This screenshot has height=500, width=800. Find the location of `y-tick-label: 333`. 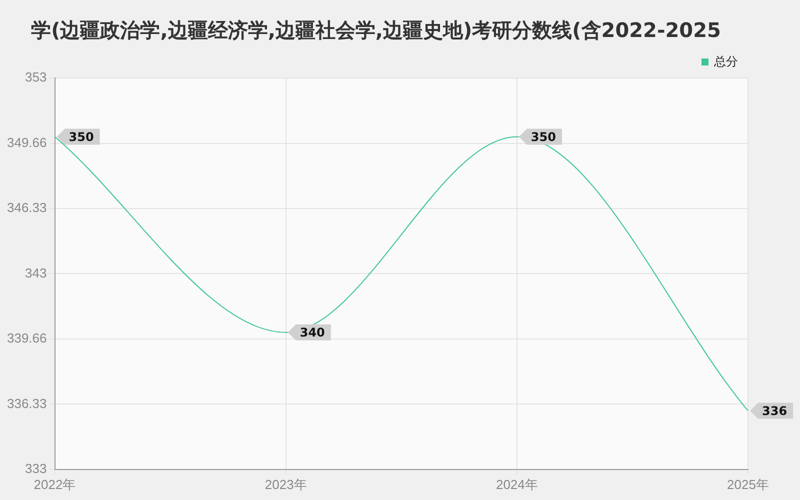

y-tick-label: 333 is located at coordinates (36, 468).